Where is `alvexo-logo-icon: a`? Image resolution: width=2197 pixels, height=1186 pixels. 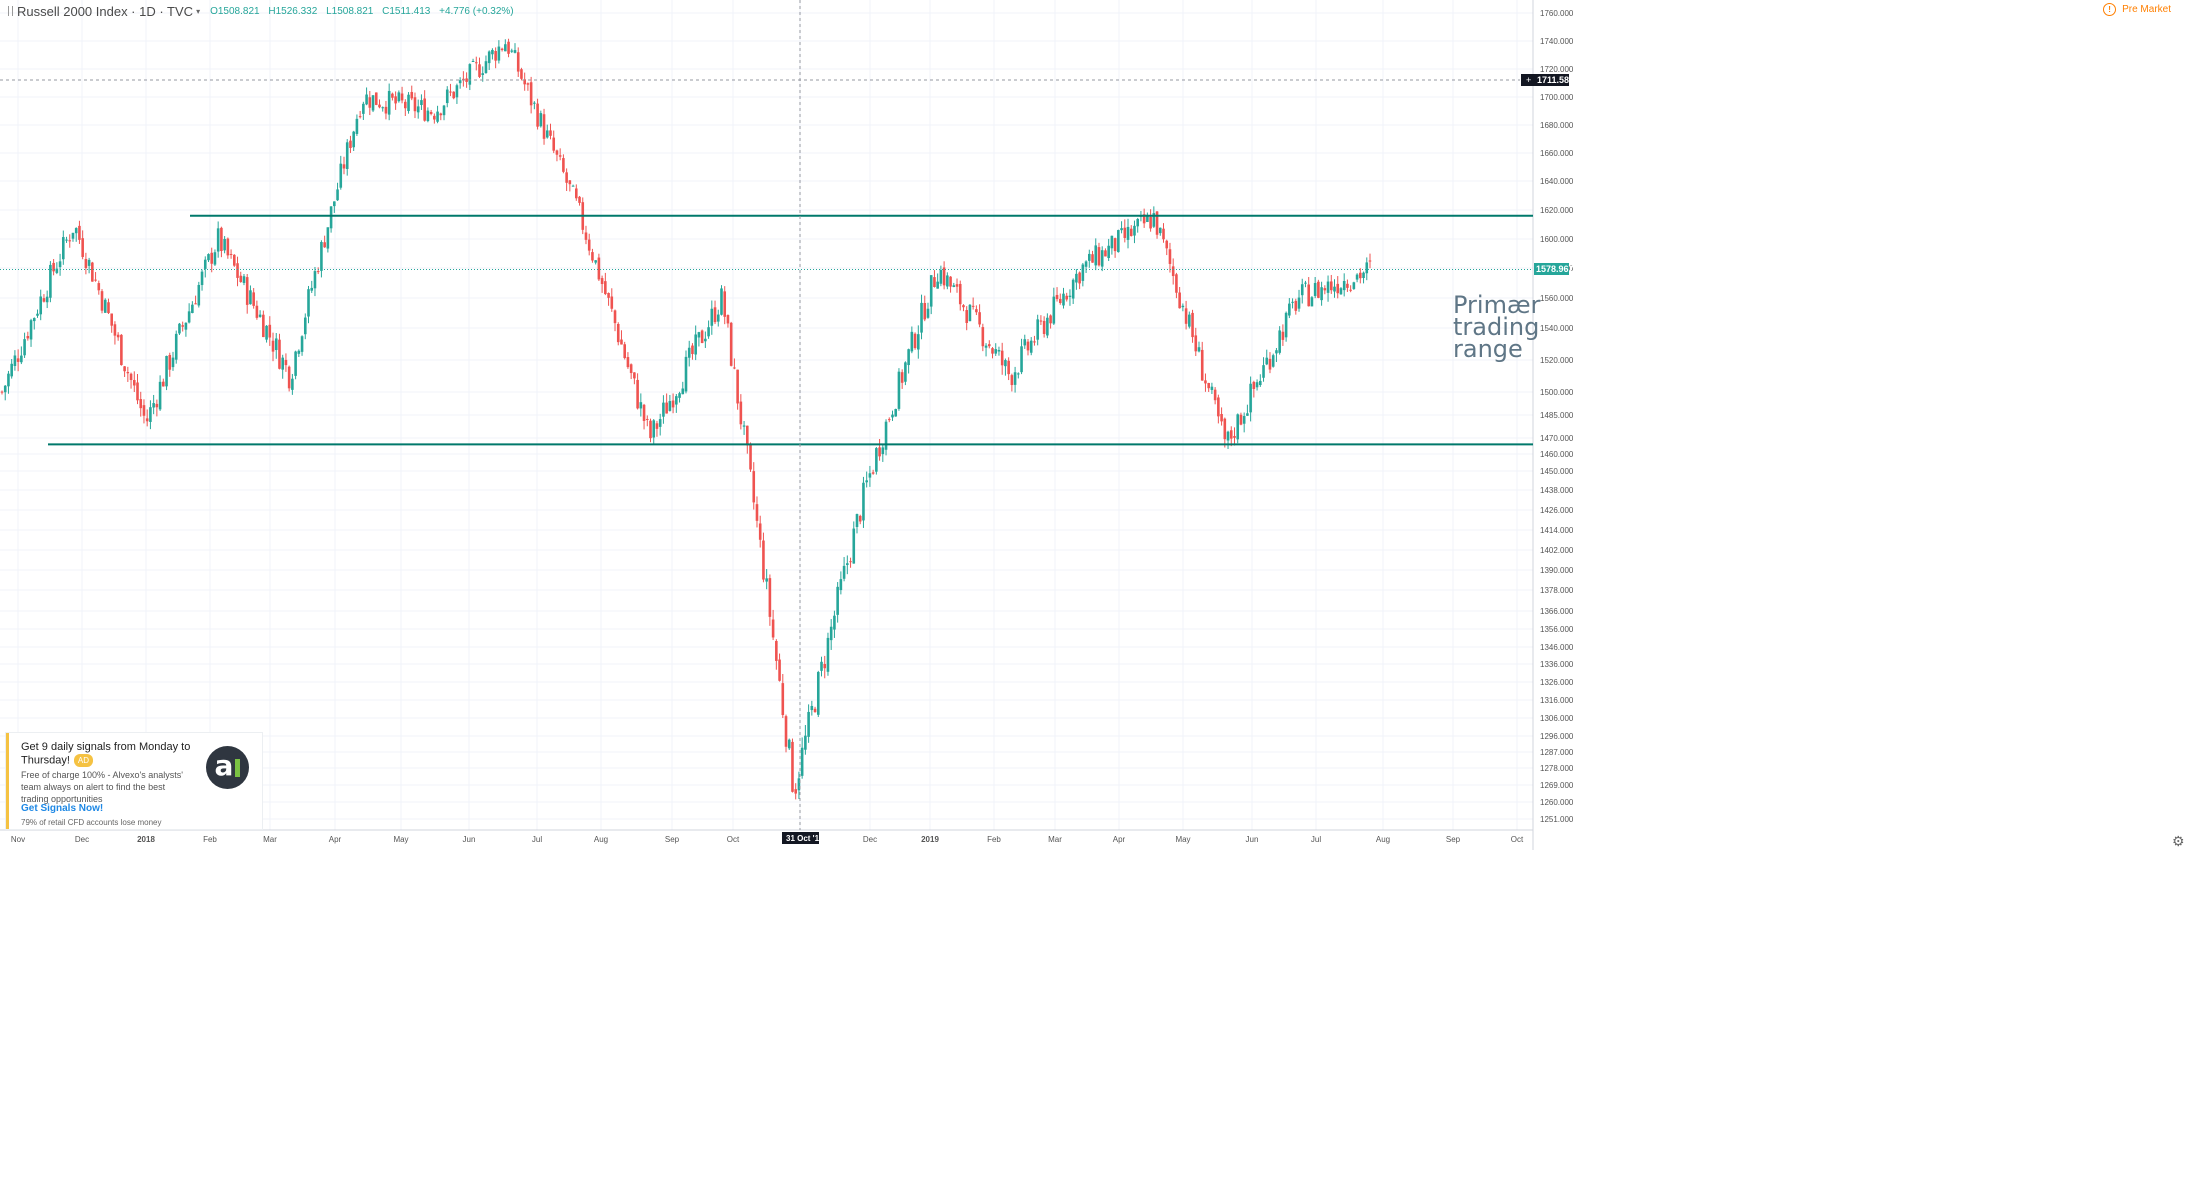
alvexo-logo-icon: a is located at coordinates (227, 767).